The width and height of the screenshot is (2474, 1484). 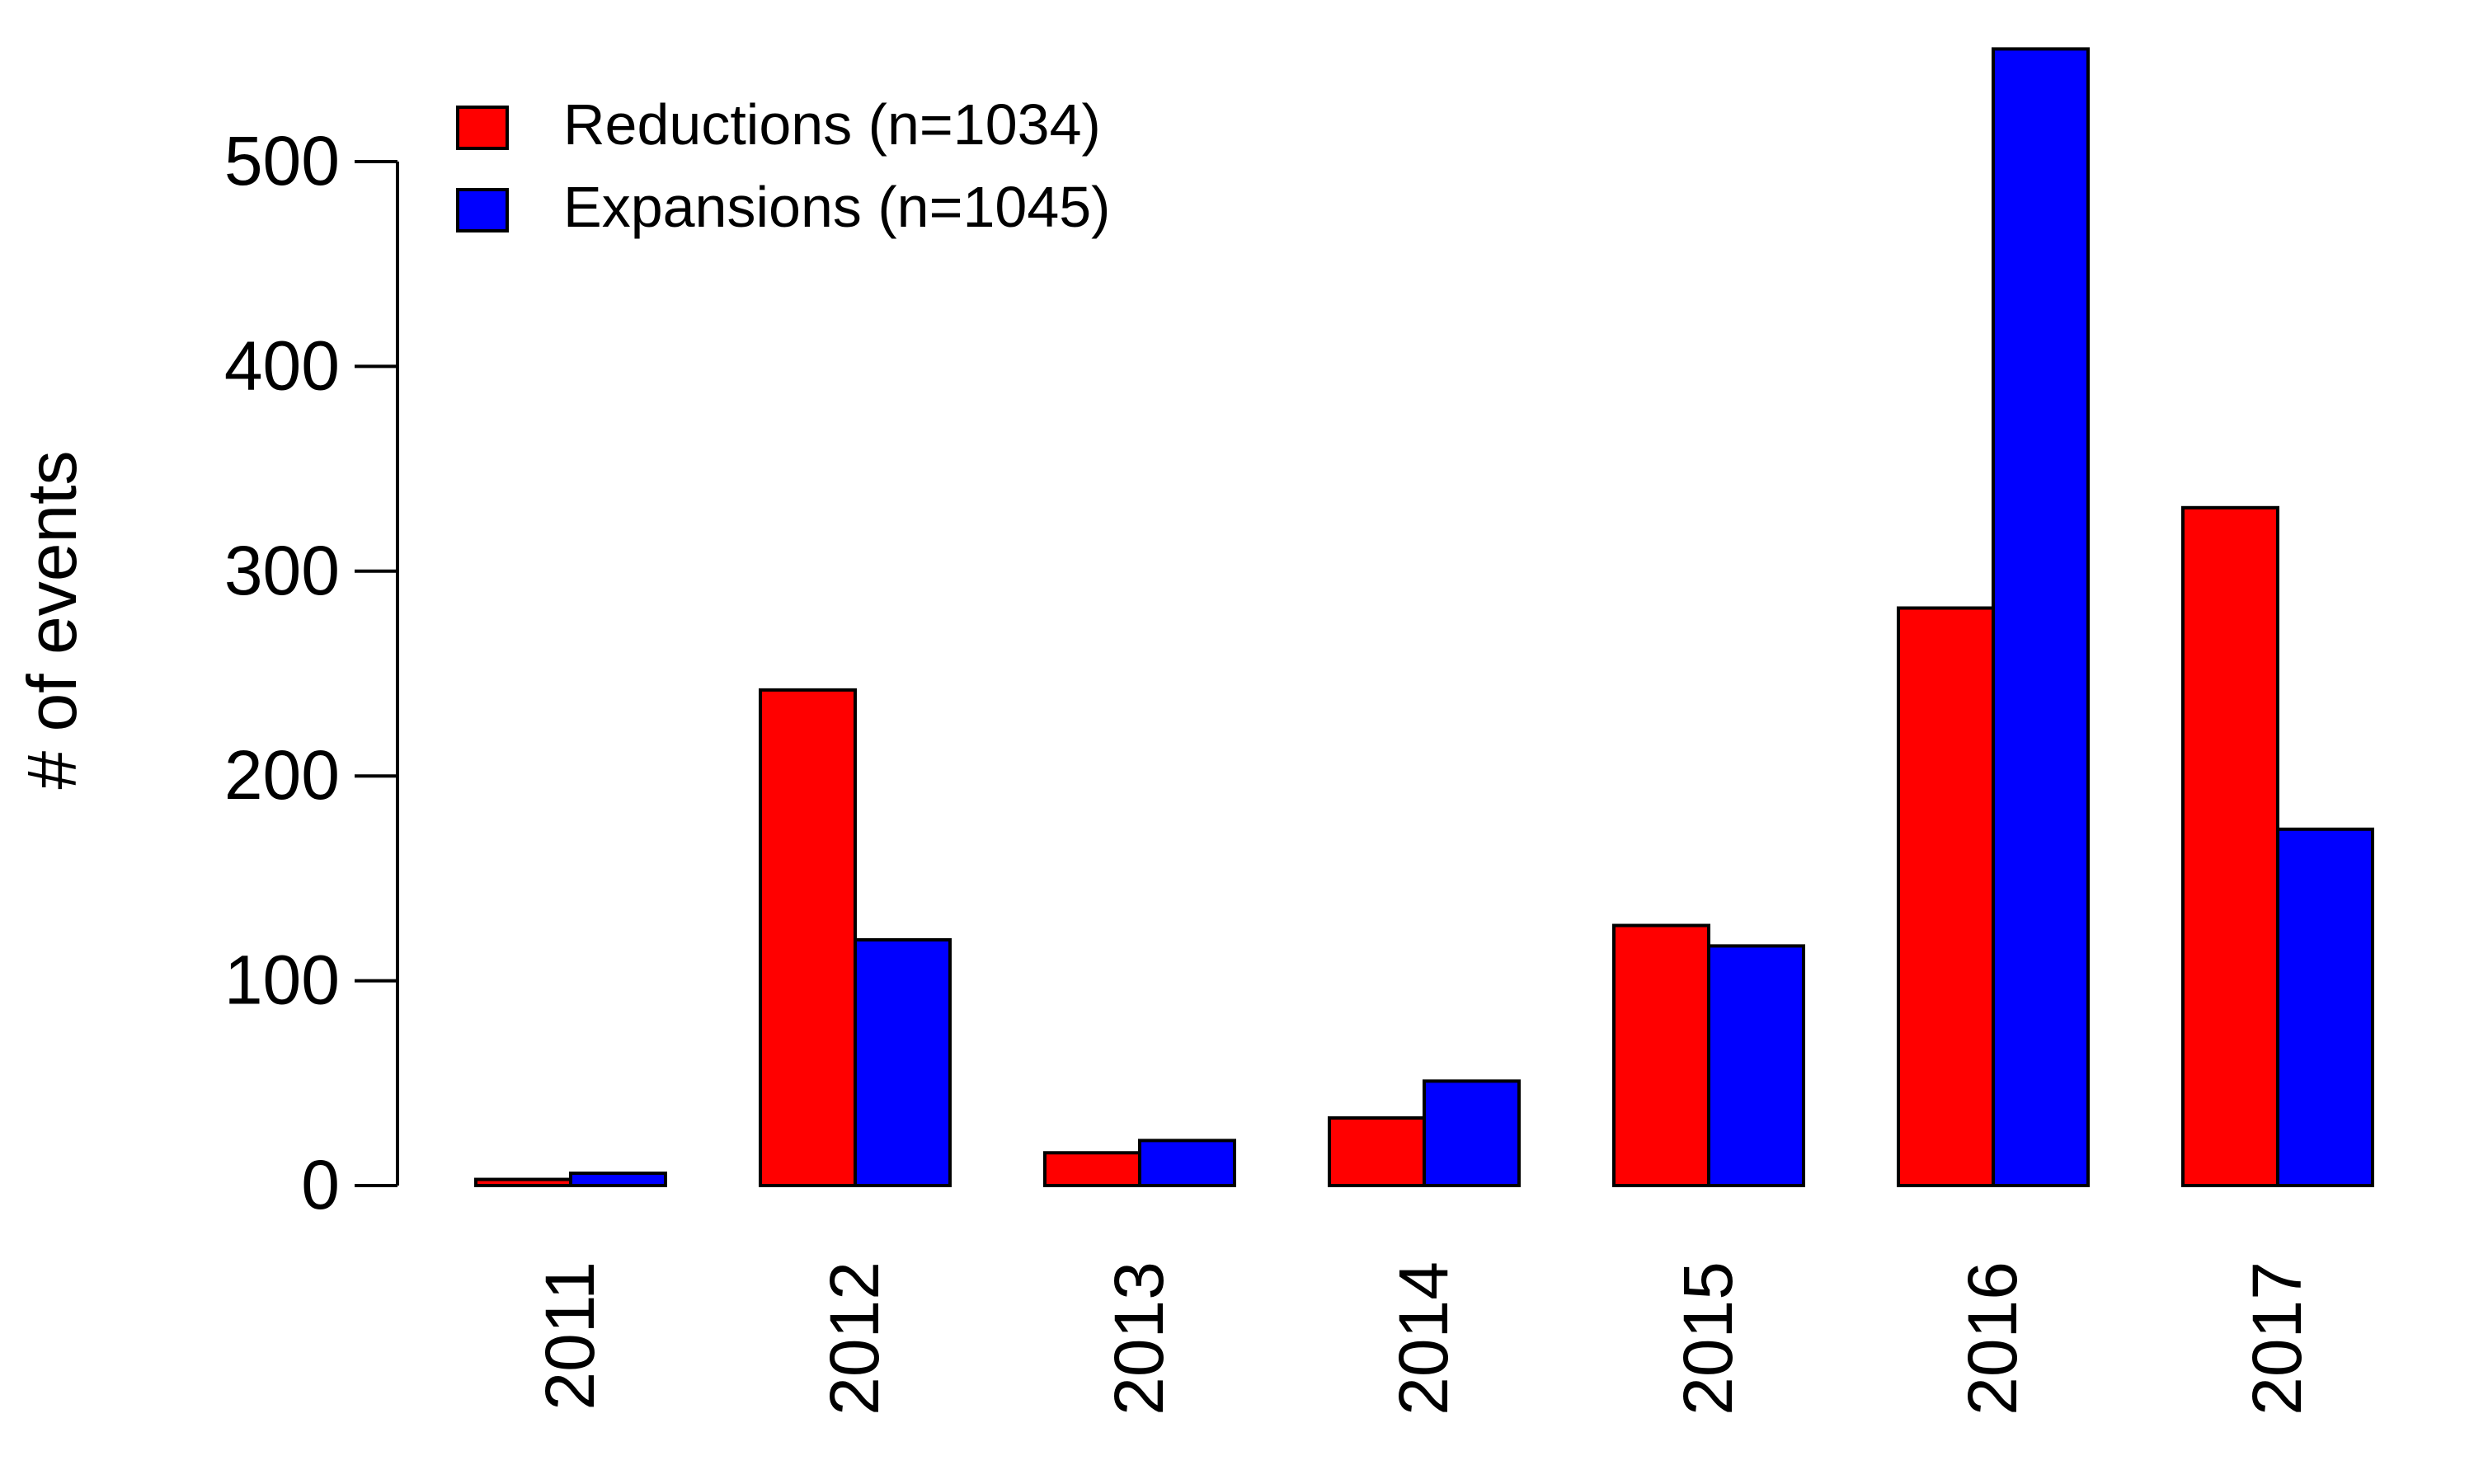 I want to click on x-tick-label: 2011, so click(x=570, y=1336).